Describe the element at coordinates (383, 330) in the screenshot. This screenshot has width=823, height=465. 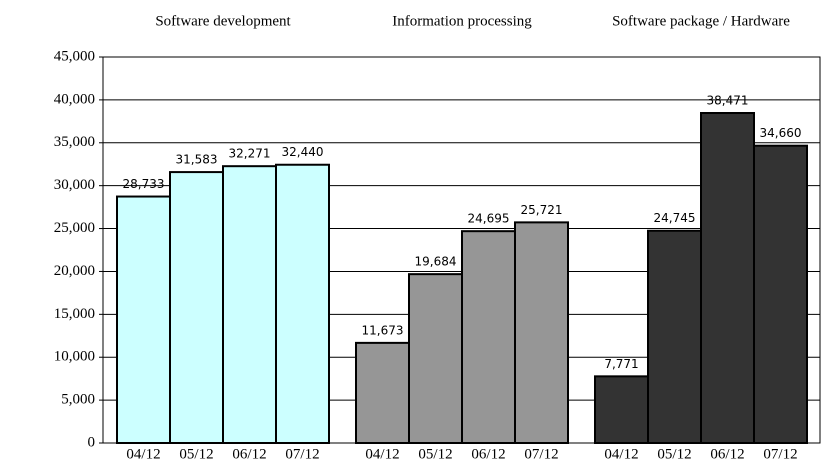
I see `value-label: 11,673` at that location.